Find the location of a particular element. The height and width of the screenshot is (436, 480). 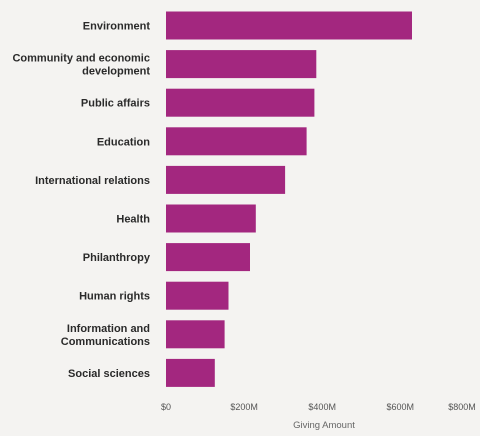

category-label-human-rights: Human rights is located at coordinates (114, 297).